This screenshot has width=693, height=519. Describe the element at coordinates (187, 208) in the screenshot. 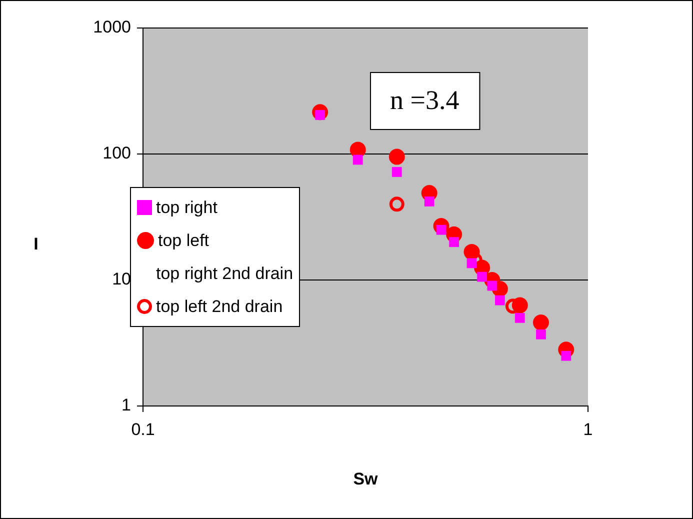

I see `legend-label: top right` at that location.